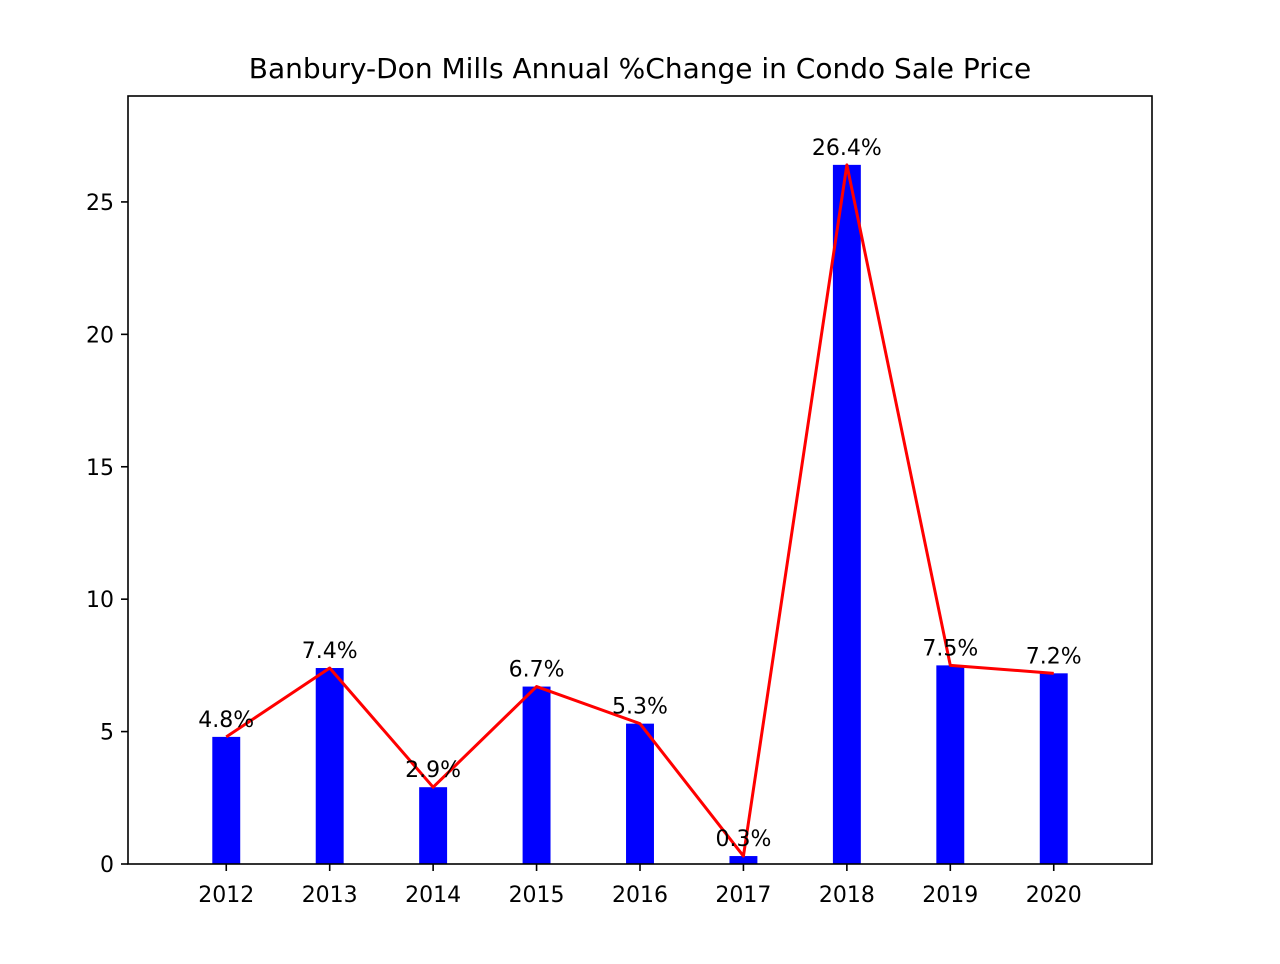  What do you see at coordinates (100, 335) in the screenshot?
I see `y-tick-label: 20` at bounding box center [100, 335].